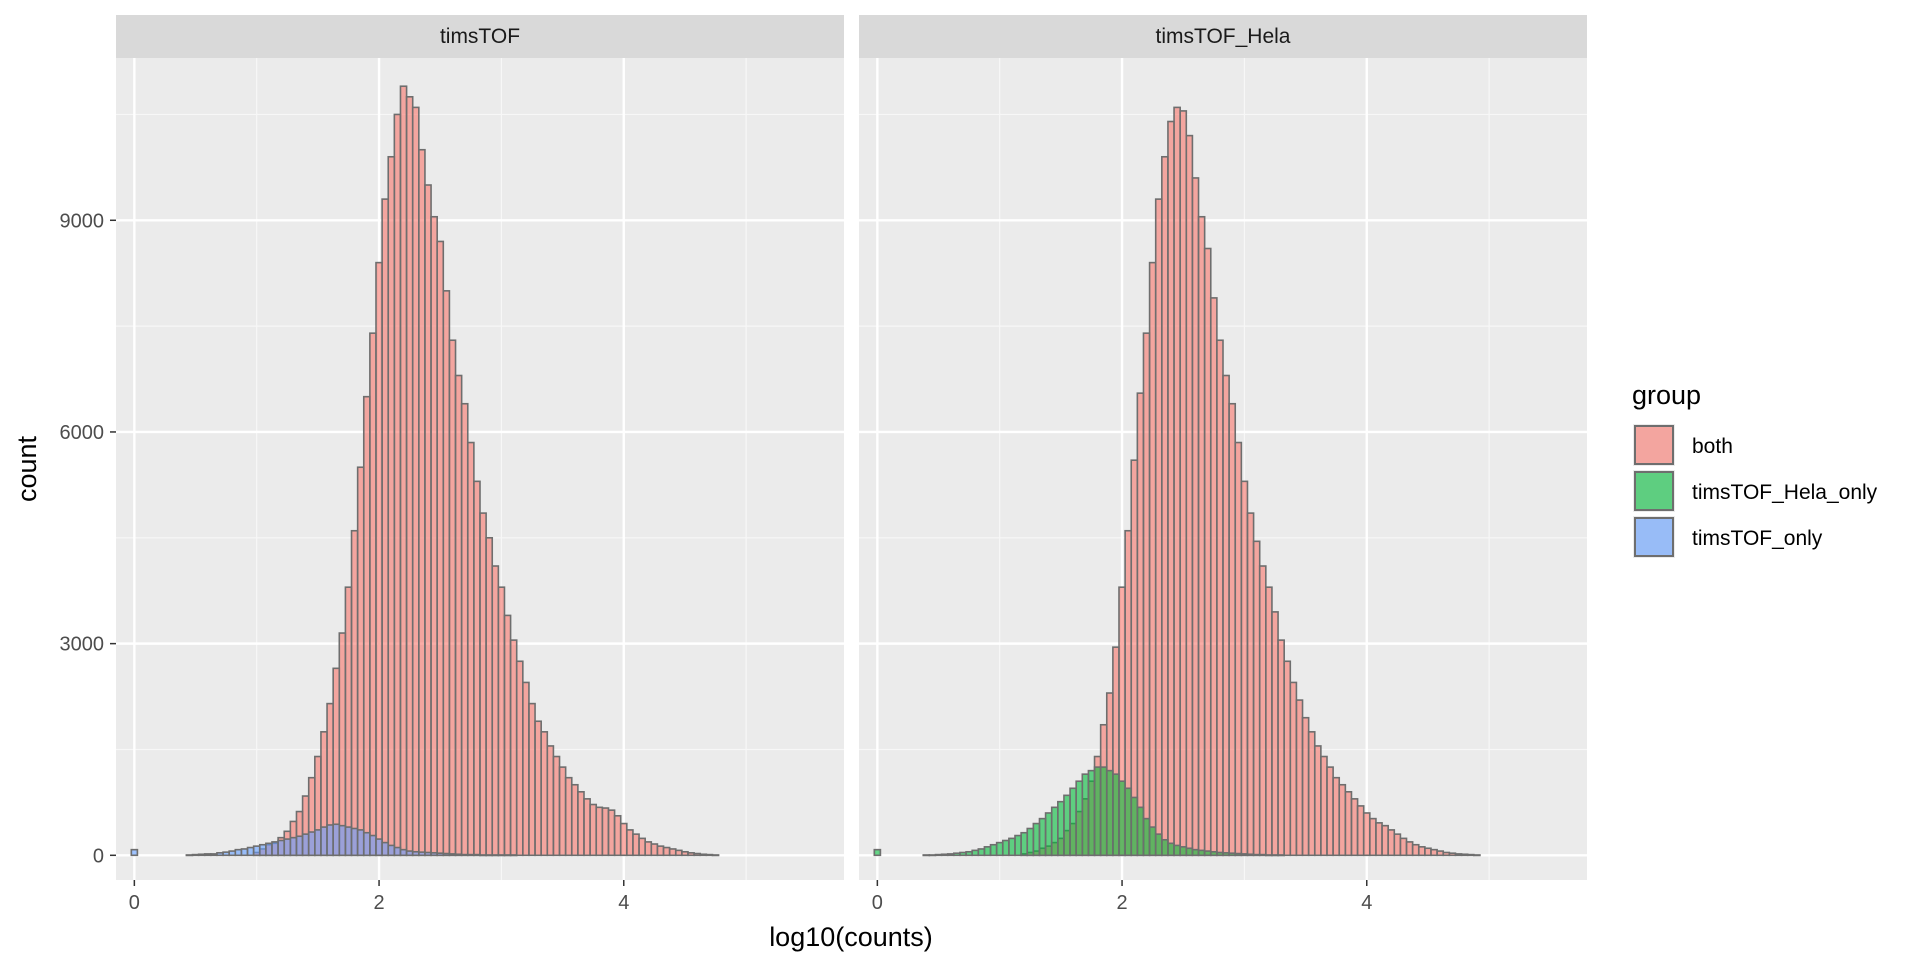 The image size is (1920, 960). Describe the element at coordinates (1757, 538) in the screenshot. I see `legend-label: timsTOF_only` at that location.